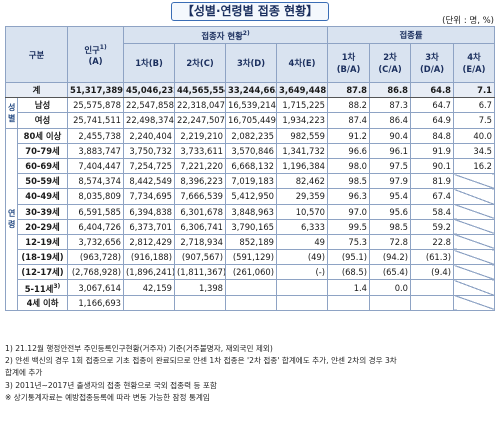  Describe the element at coordinates (432, 105) in the screenshot. I see `cell-r3: 64.7` at that location.